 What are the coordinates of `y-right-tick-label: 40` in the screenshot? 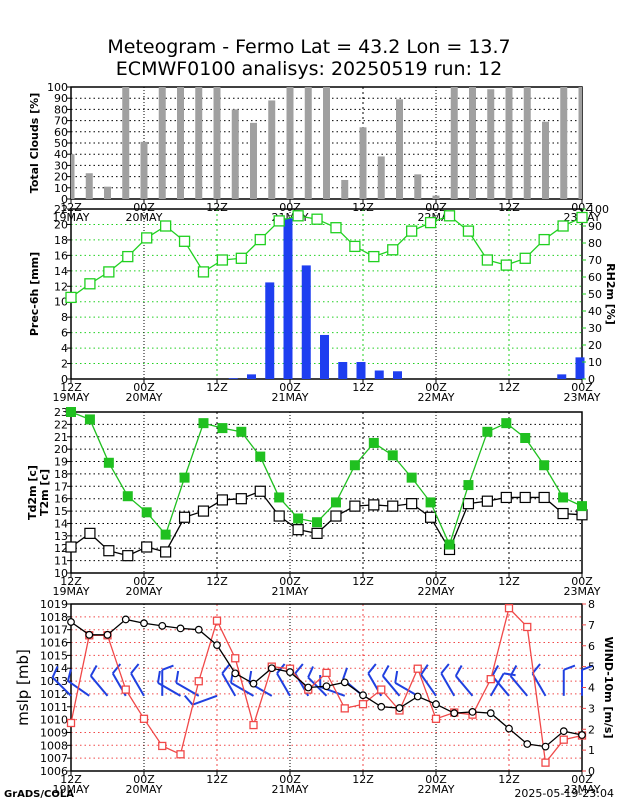 It's located at (595, 311).